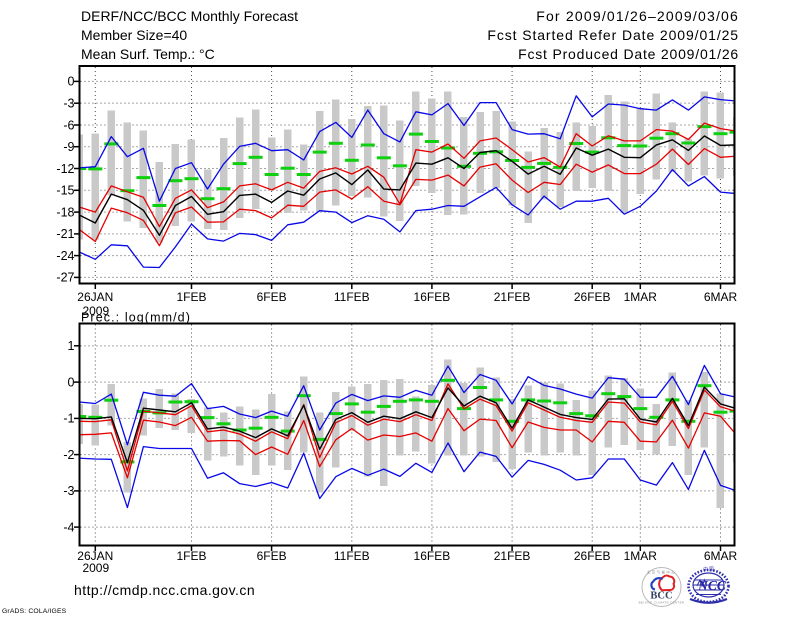 The image size is (800, 623). I want to click on svg-text: Member Size=40, so click(134, 35).